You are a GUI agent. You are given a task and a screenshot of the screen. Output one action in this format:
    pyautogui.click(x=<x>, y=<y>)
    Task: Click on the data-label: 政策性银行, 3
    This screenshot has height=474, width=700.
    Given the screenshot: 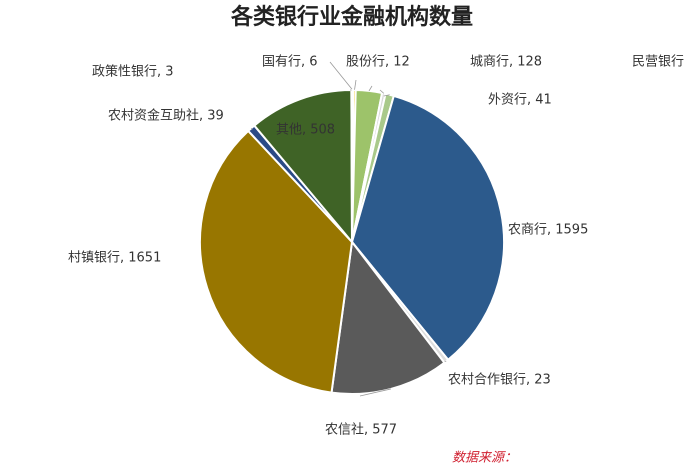 What is the action you would take?
    pyautogui.click(x=133, y=72)
    